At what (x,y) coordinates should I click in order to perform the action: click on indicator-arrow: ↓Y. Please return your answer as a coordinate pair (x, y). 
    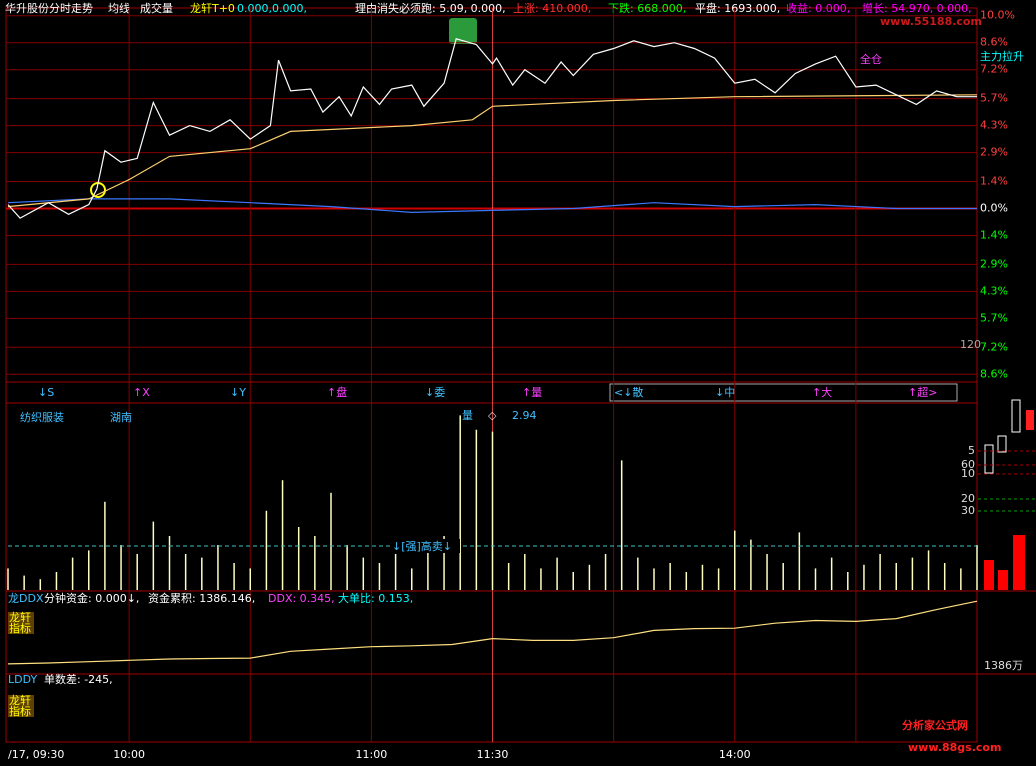
    Looking at the image, I should click on (238, 392).